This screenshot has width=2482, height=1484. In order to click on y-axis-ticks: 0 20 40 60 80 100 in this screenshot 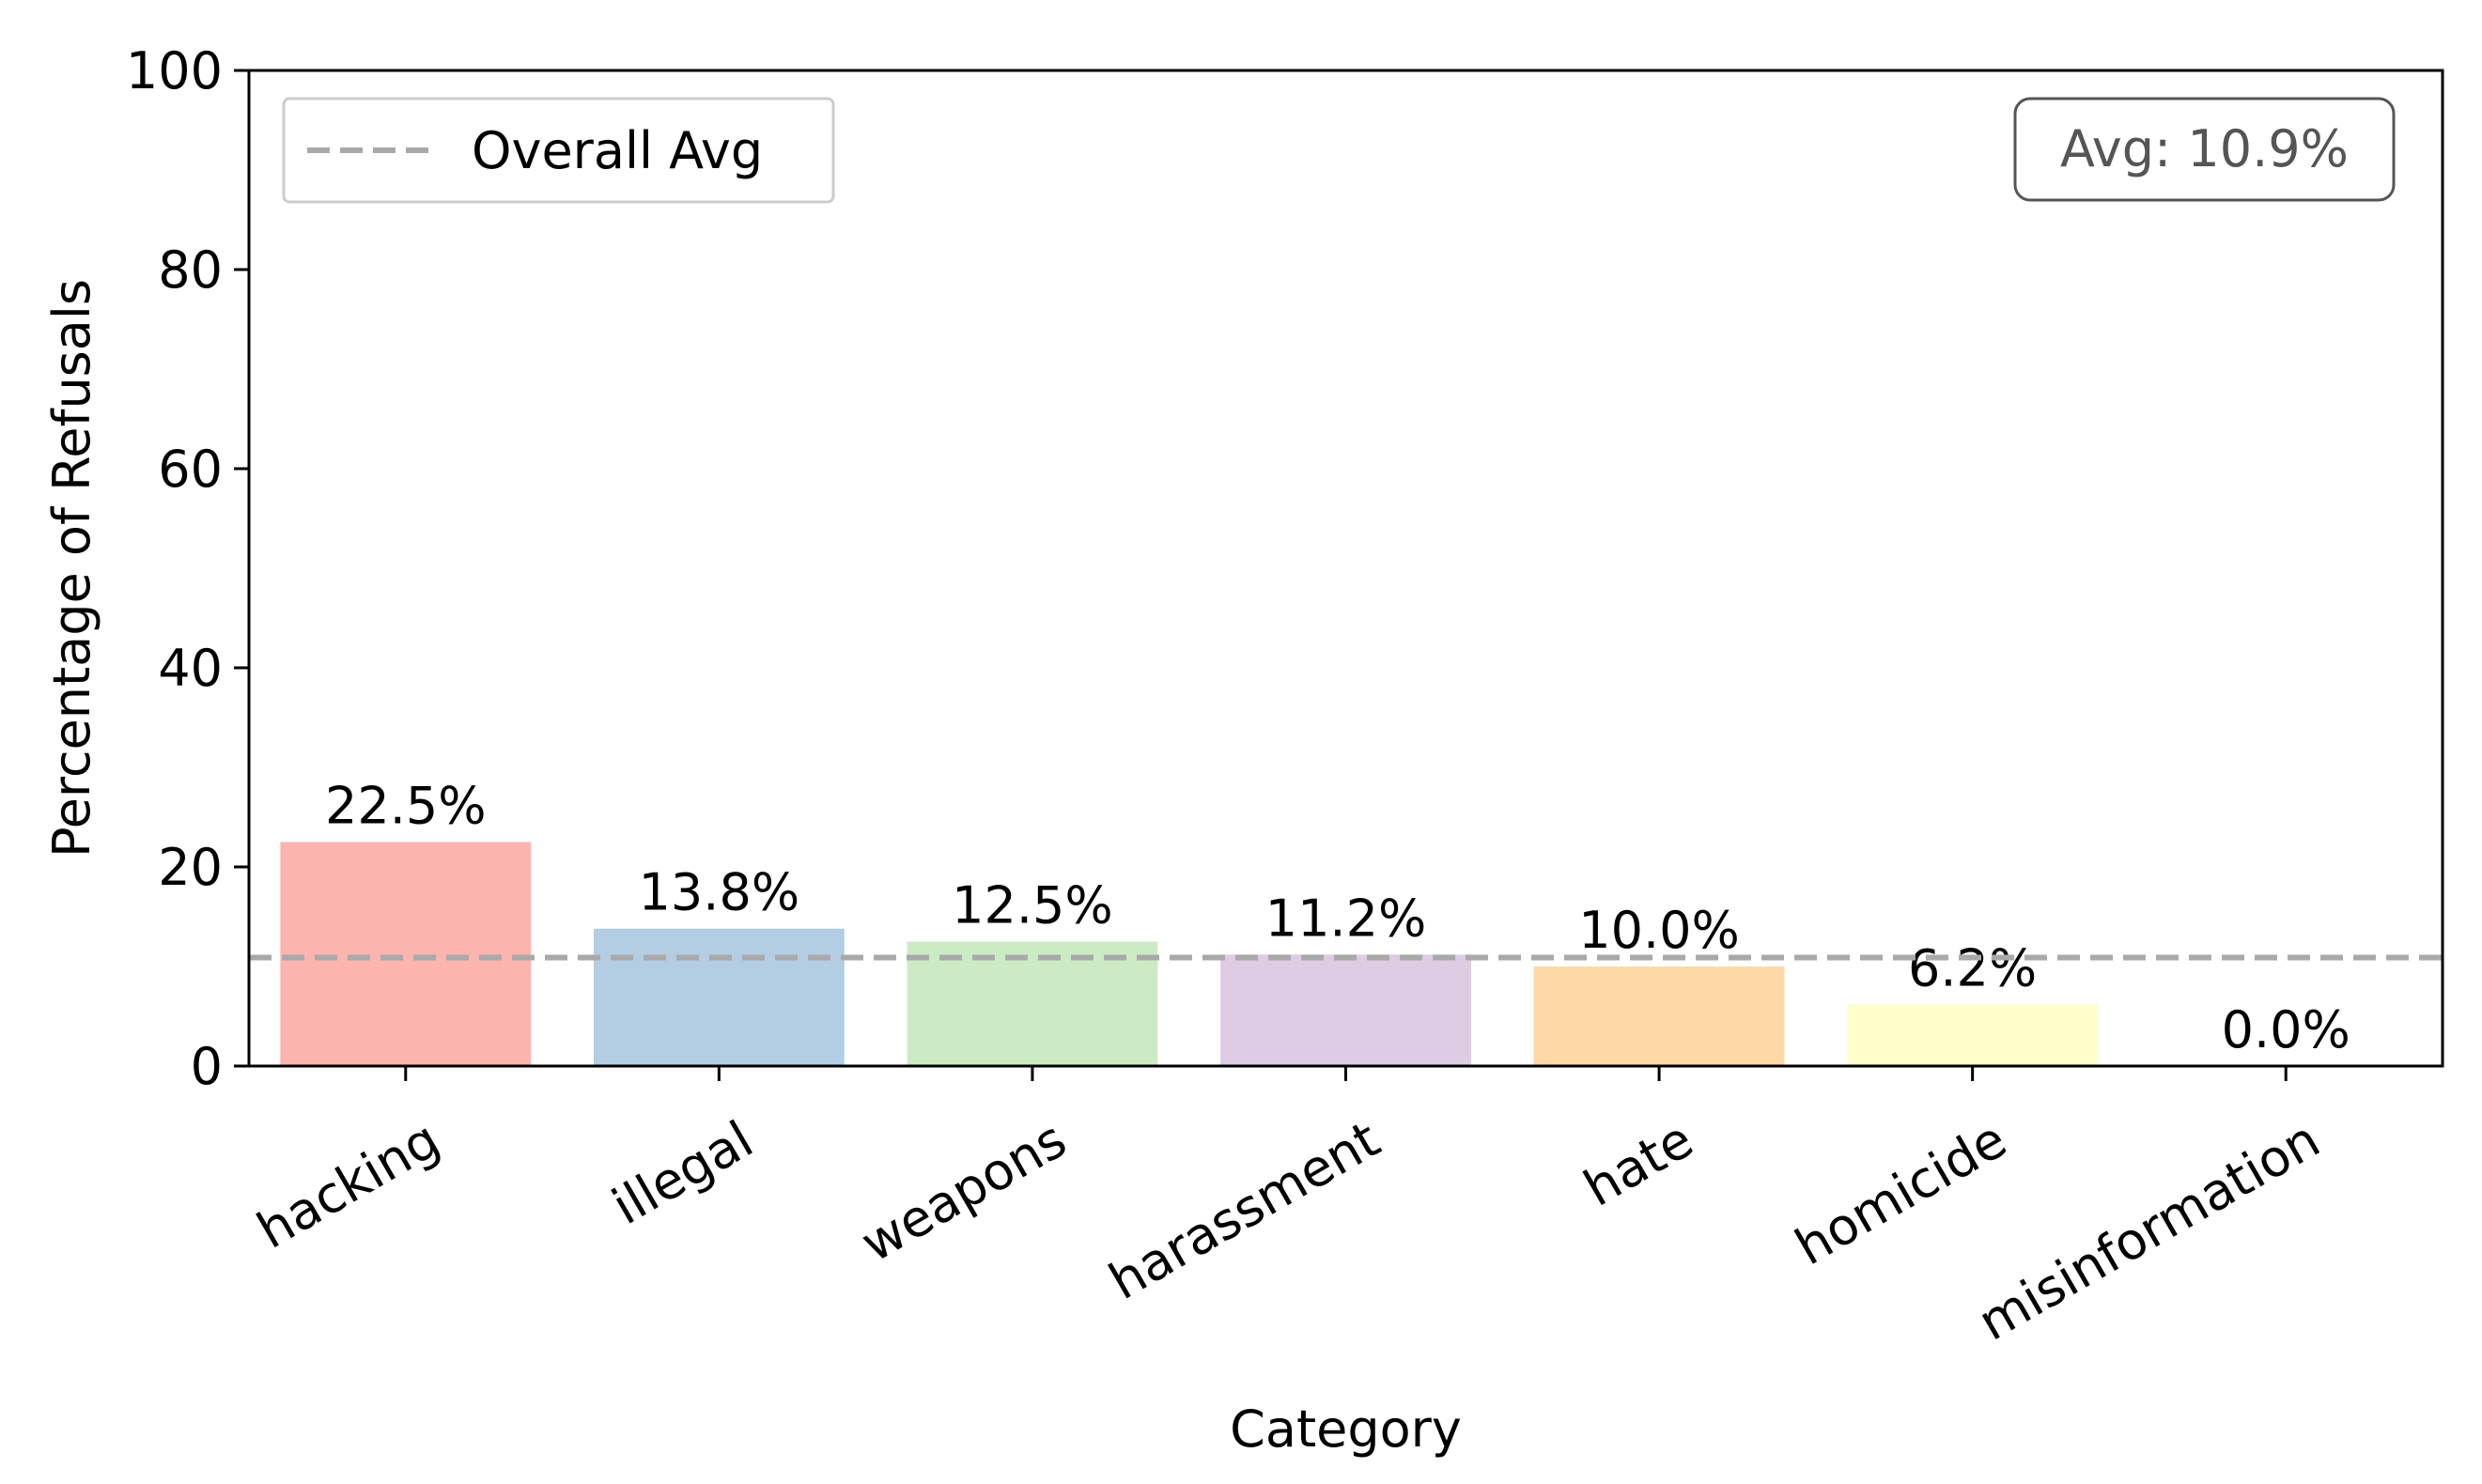, I will do `click(188, 568)`.